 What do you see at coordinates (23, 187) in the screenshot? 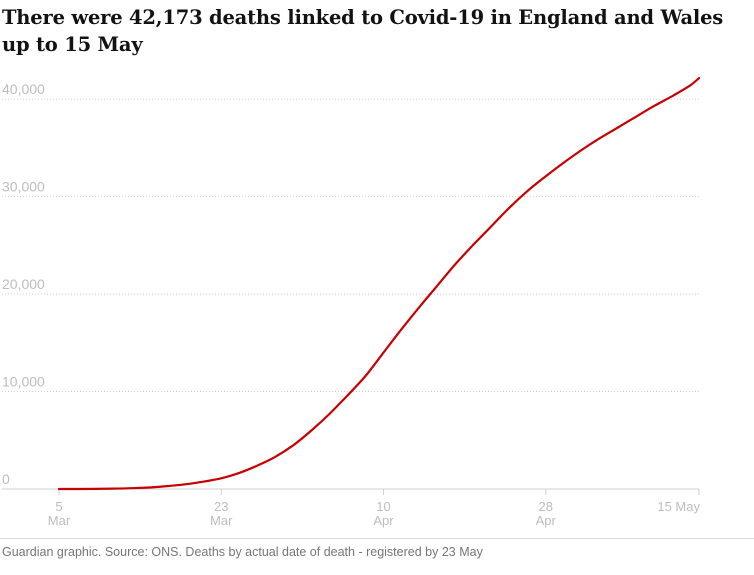
I see `y-tick-label: 30,000` at bounding box center [23, 187].